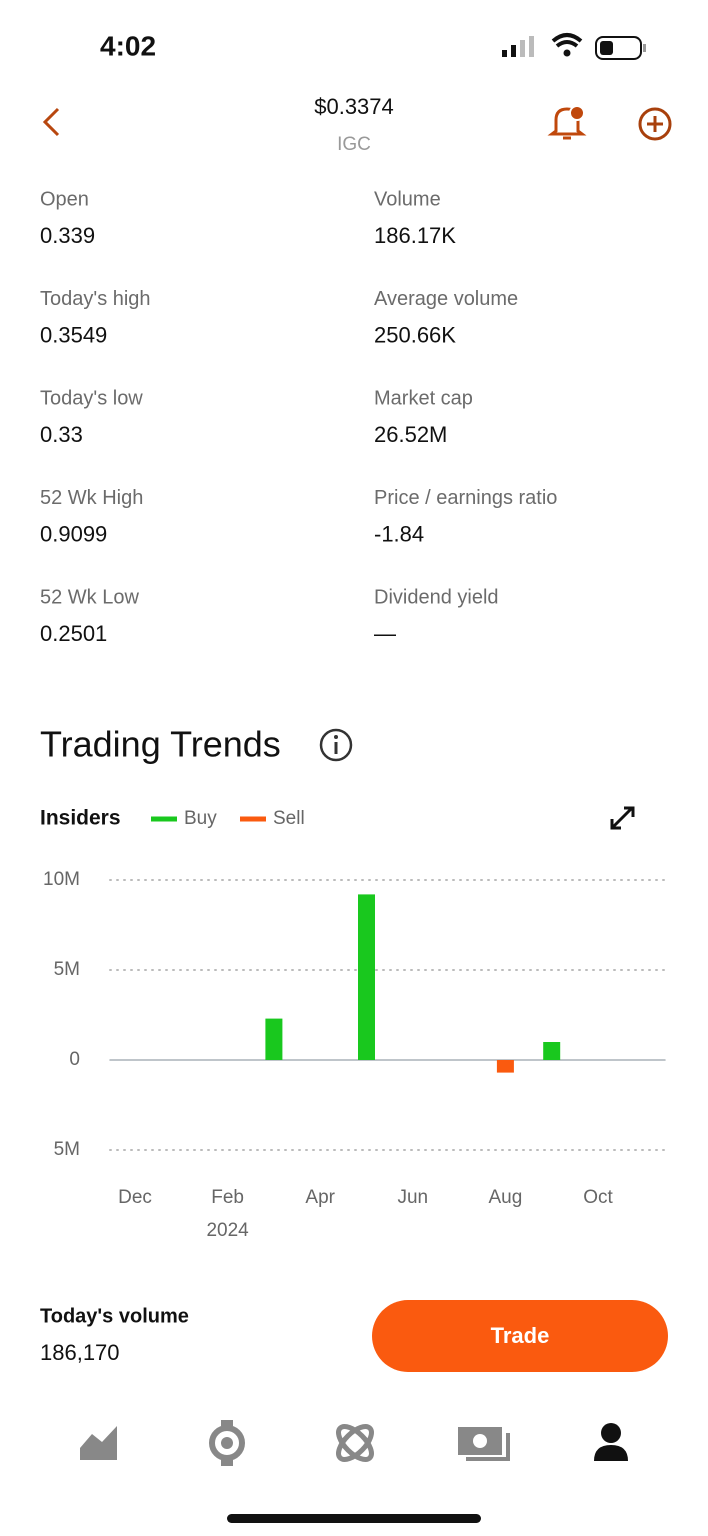  What do you see at coordinates (465, 498) in the screenshot?
I see `stat-label: Price / earnings ratio` at bounding box center [465, 498].